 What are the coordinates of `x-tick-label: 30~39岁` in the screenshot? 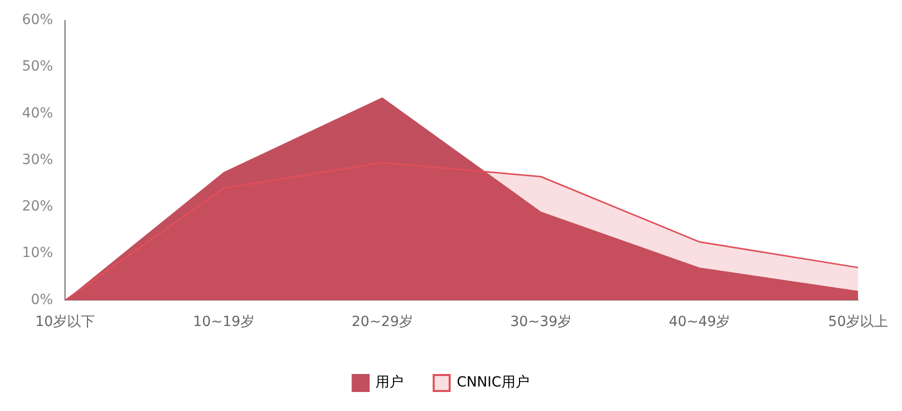 It's located at (541, 322).